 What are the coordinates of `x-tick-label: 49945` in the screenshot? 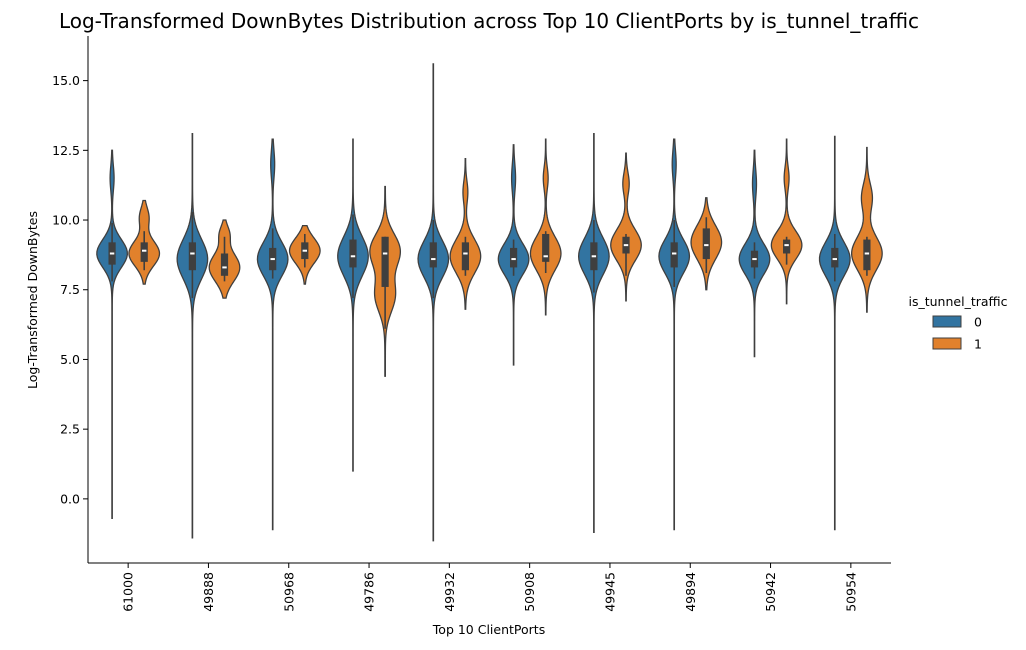 It's located at (609, 592).